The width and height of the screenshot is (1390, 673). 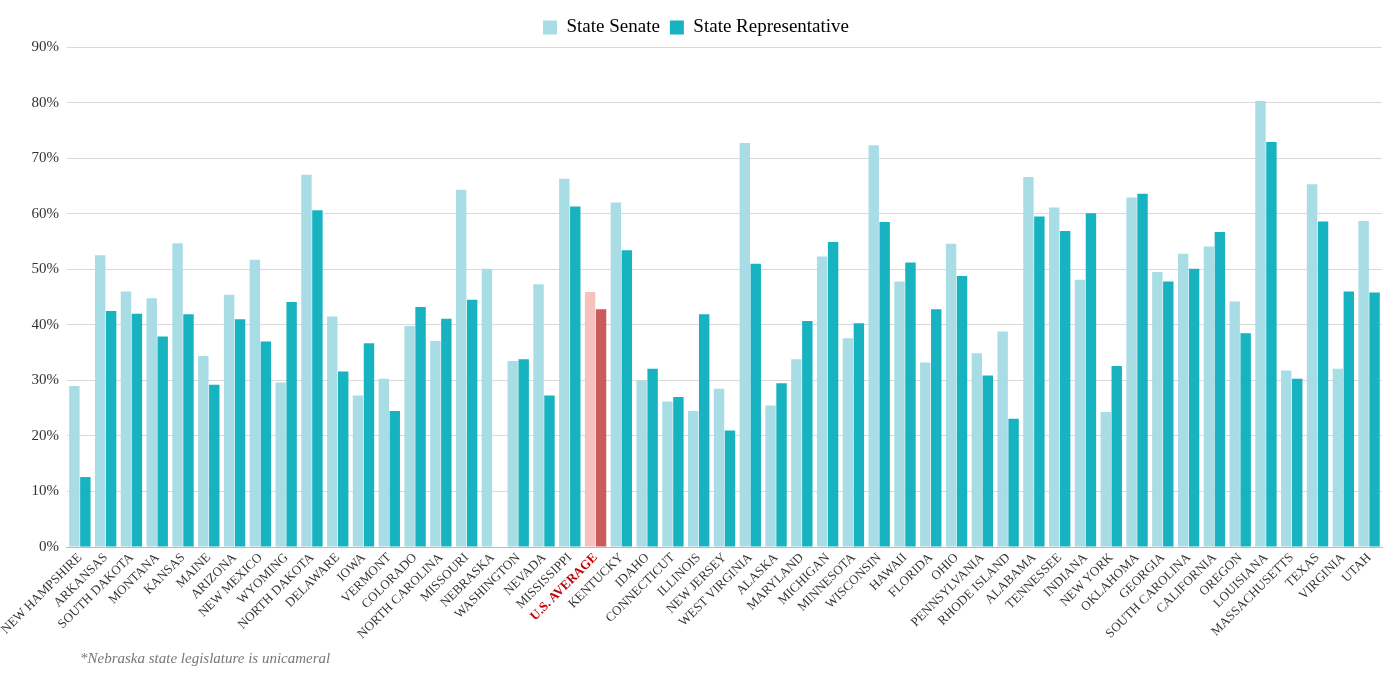 I want to click on y-tick-label: 40%, so click(x=45, y=323).